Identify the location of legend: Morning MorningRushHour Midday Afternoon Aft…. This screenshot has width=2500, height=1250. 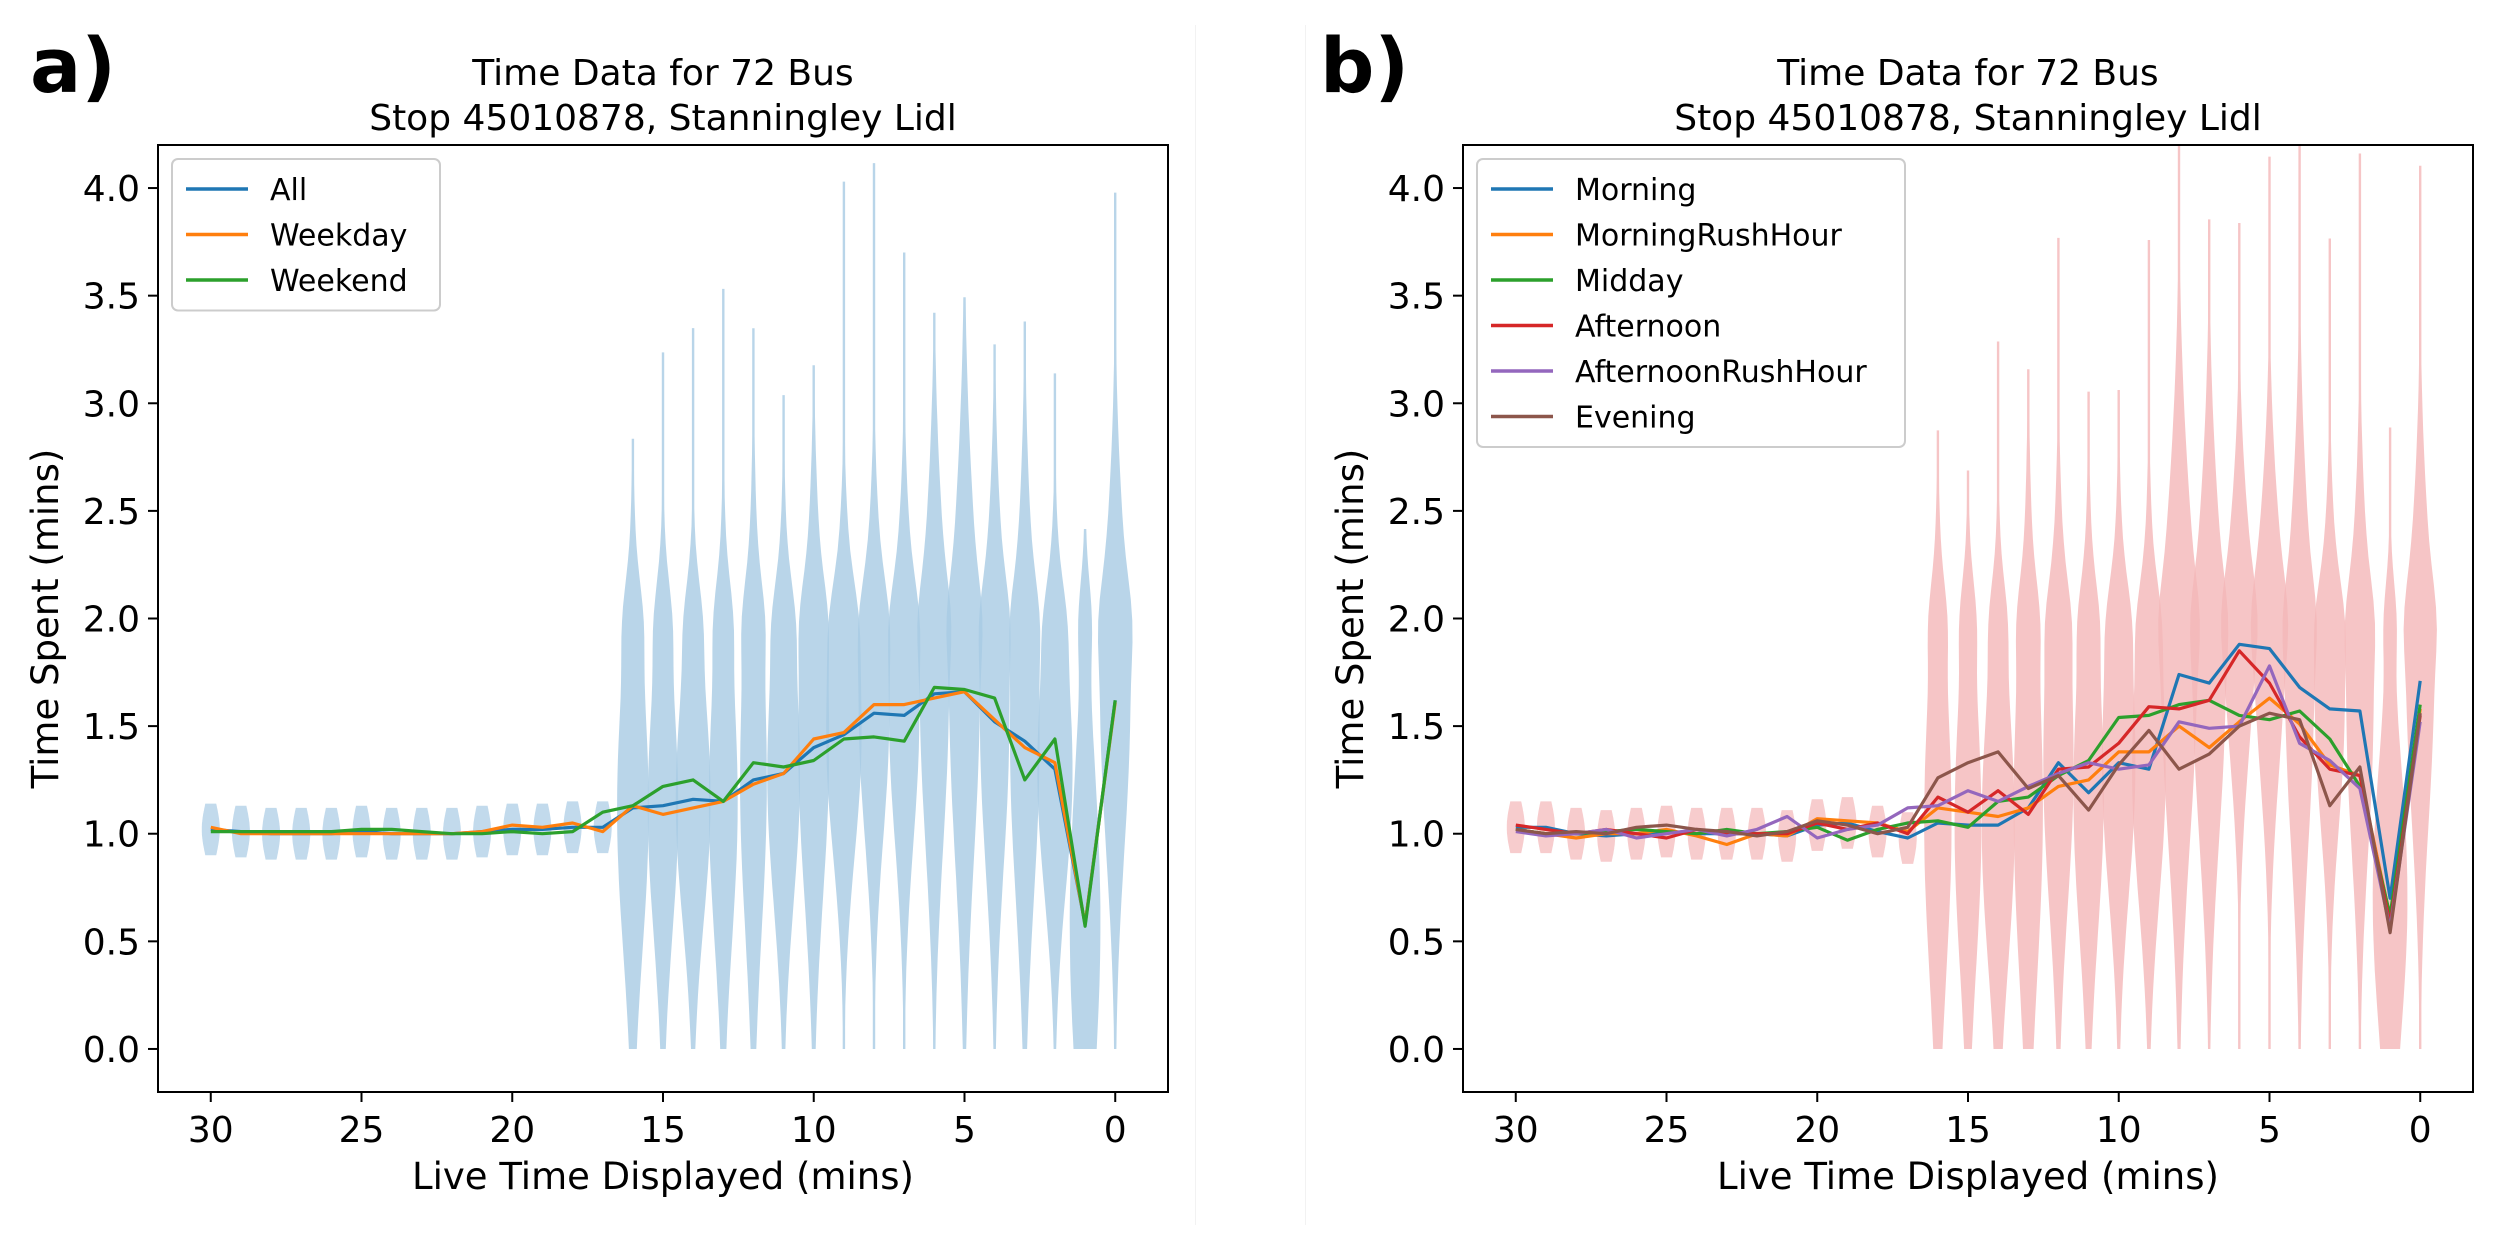
(1691, 303).